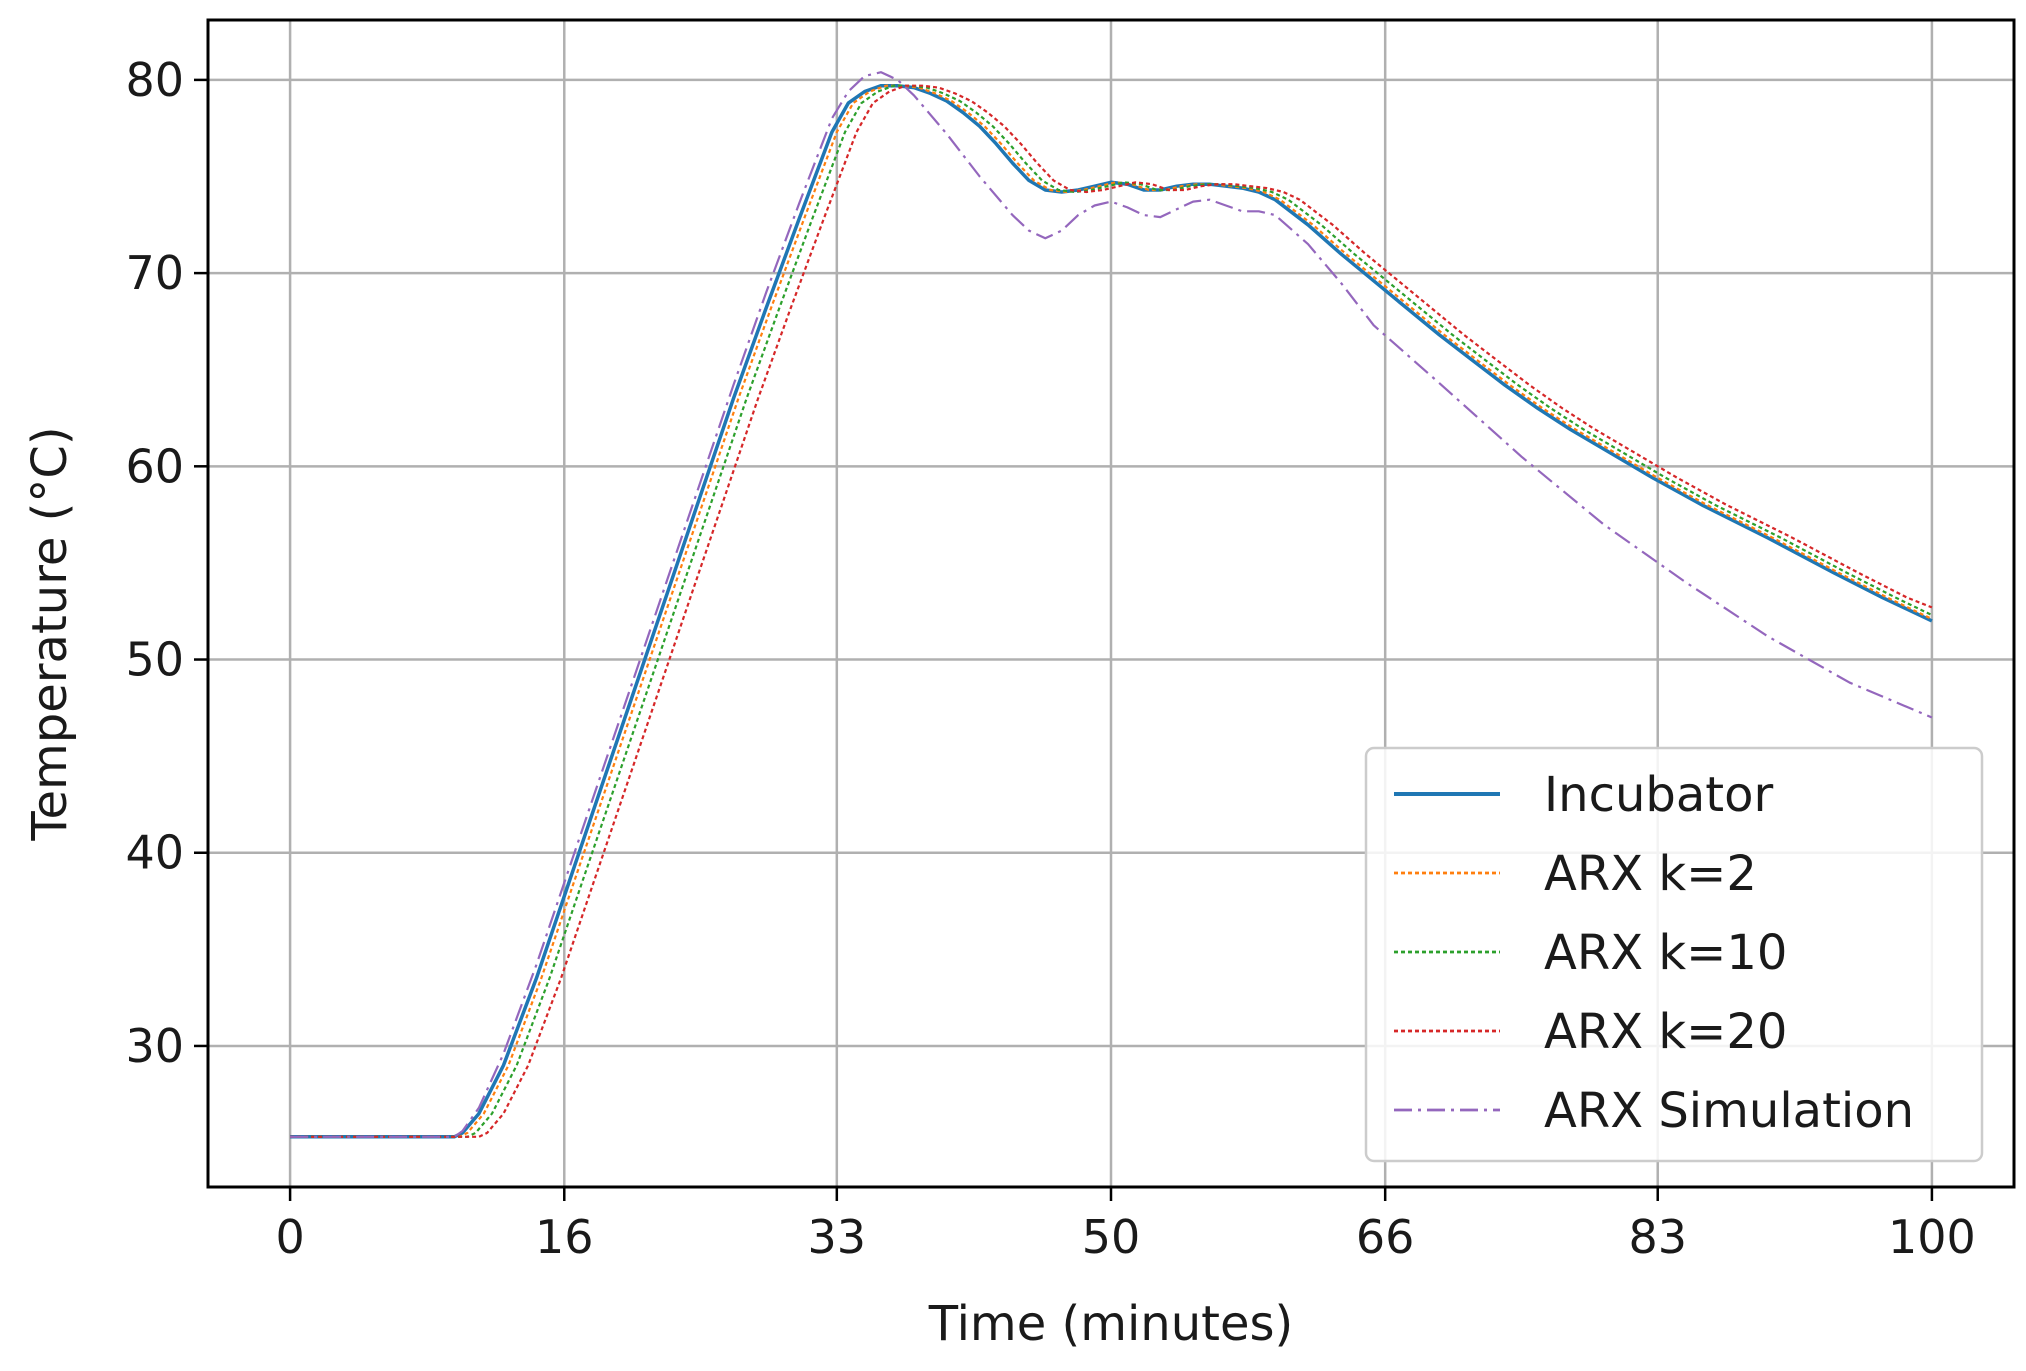 This screenshot has width=2026, height=1371. What do you see at coordinates (154, 660) in the screenshot?
I see `y-tick-label: 50` at bounding box center [154, 660].